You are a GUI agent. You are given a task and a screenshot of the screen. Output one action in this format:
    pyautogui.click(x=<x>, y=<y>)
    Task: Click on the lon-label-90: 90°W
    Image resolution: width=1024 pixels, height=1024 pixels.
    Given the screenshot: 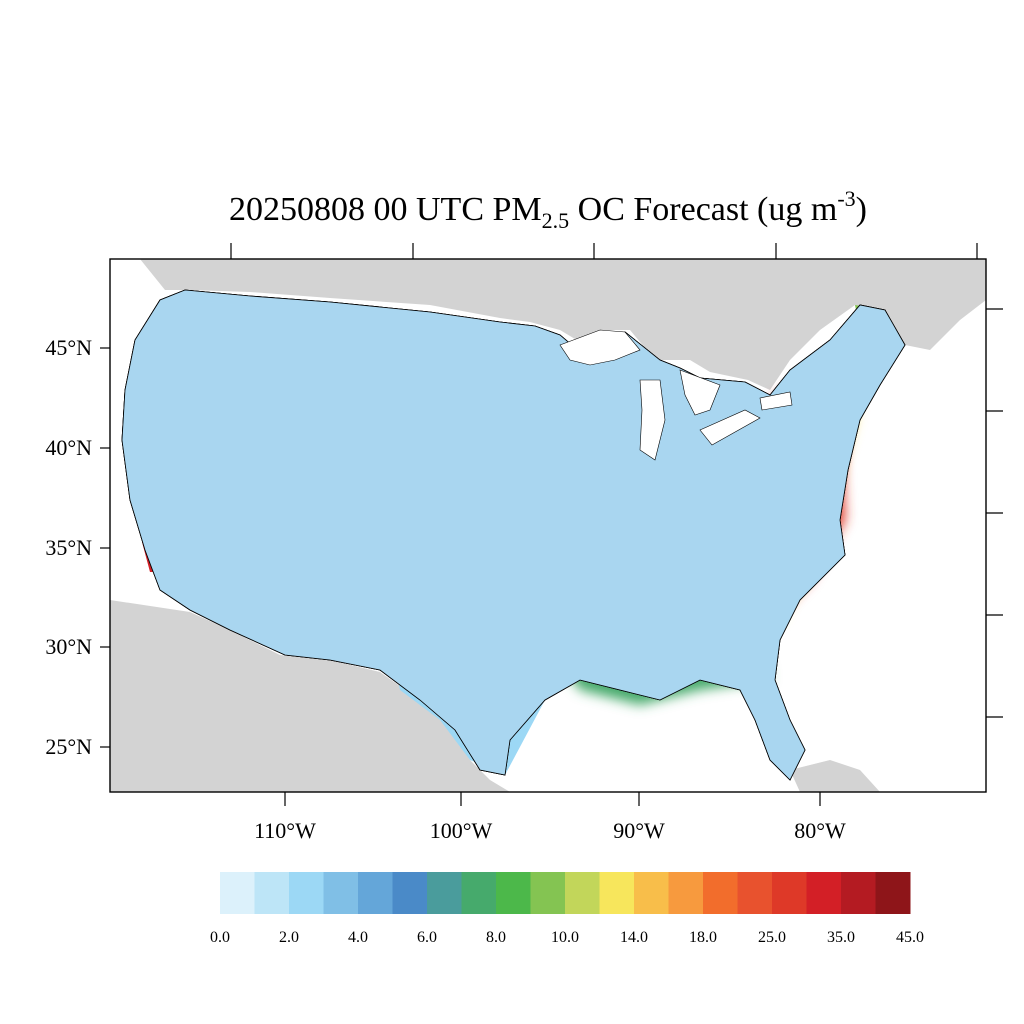 What is the action you would take?
    pyautogui.click(x=639, y=830)
    